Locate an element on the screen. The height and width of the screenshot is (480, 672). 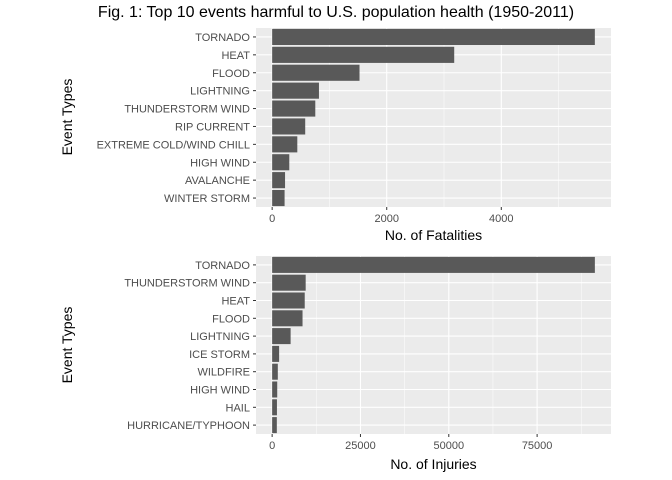
y-tick-label: RIP CURRENT is located at coordinates (212, 127).